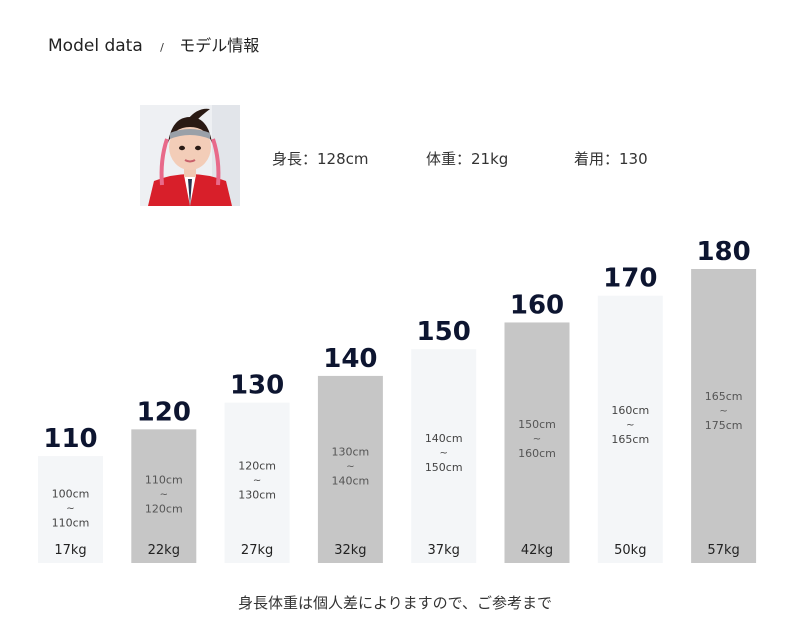  What do you see at coordinates (257, 386) in the screenshot?
I see `bar-size-label: 130` at bounding box center [257, 386].